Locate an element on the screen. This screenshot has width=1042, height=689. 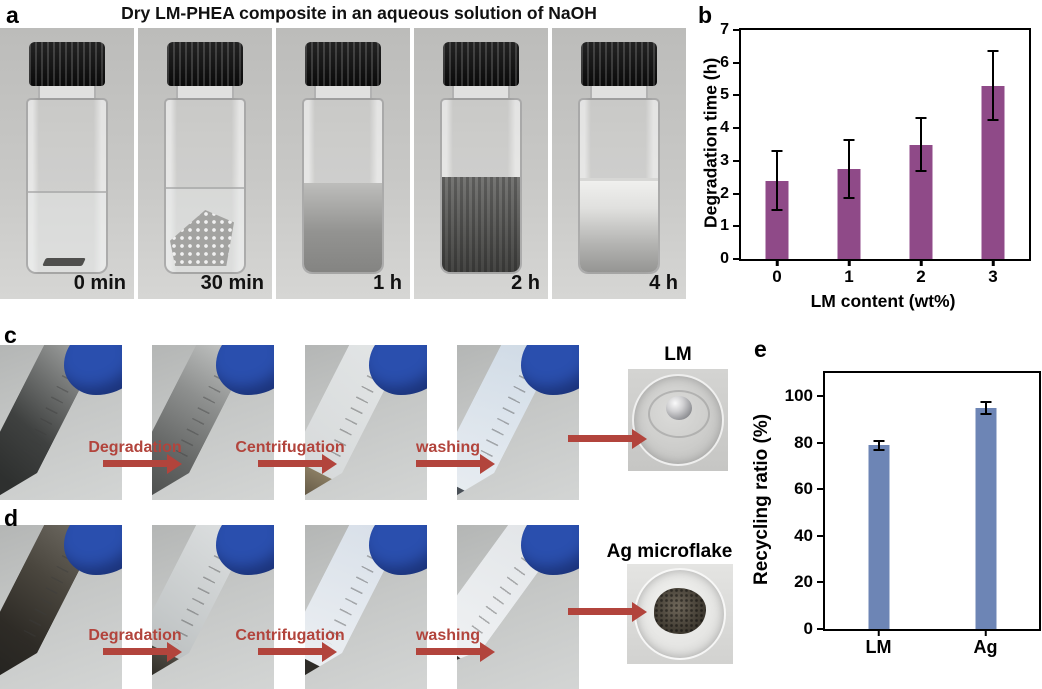
x-tick-label: Ag is located at coordinates (985, 647).